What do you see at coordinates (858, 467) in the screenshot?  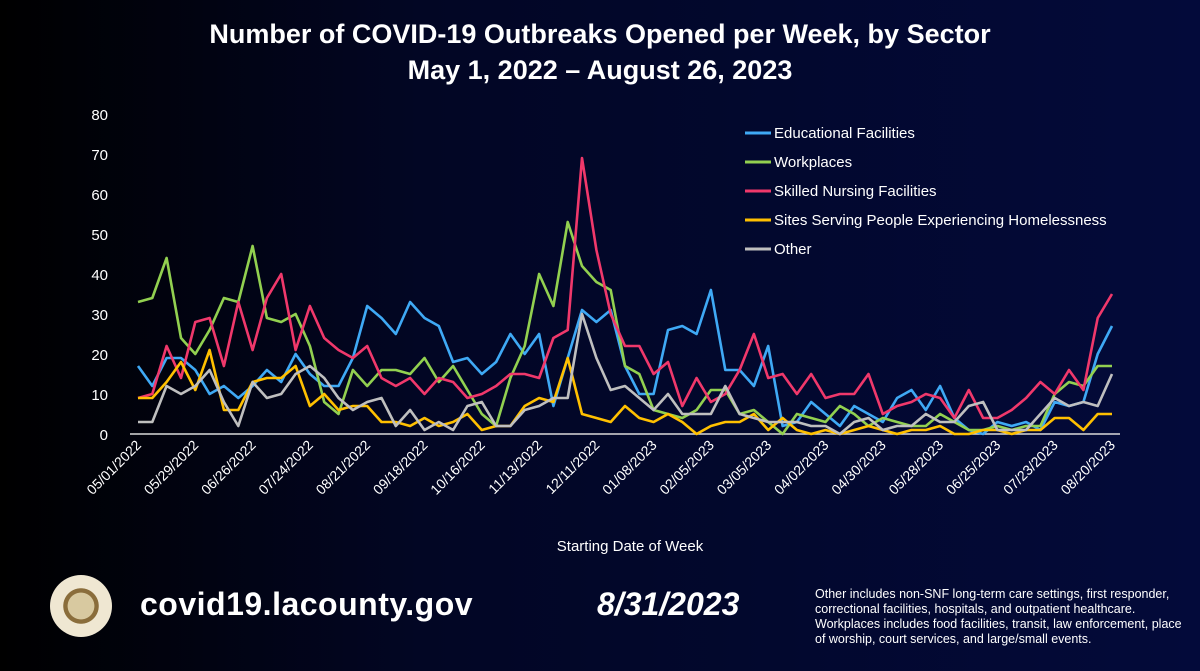 I see `x-tick-label: 04/30/2023` at bounding box center [858, 467].